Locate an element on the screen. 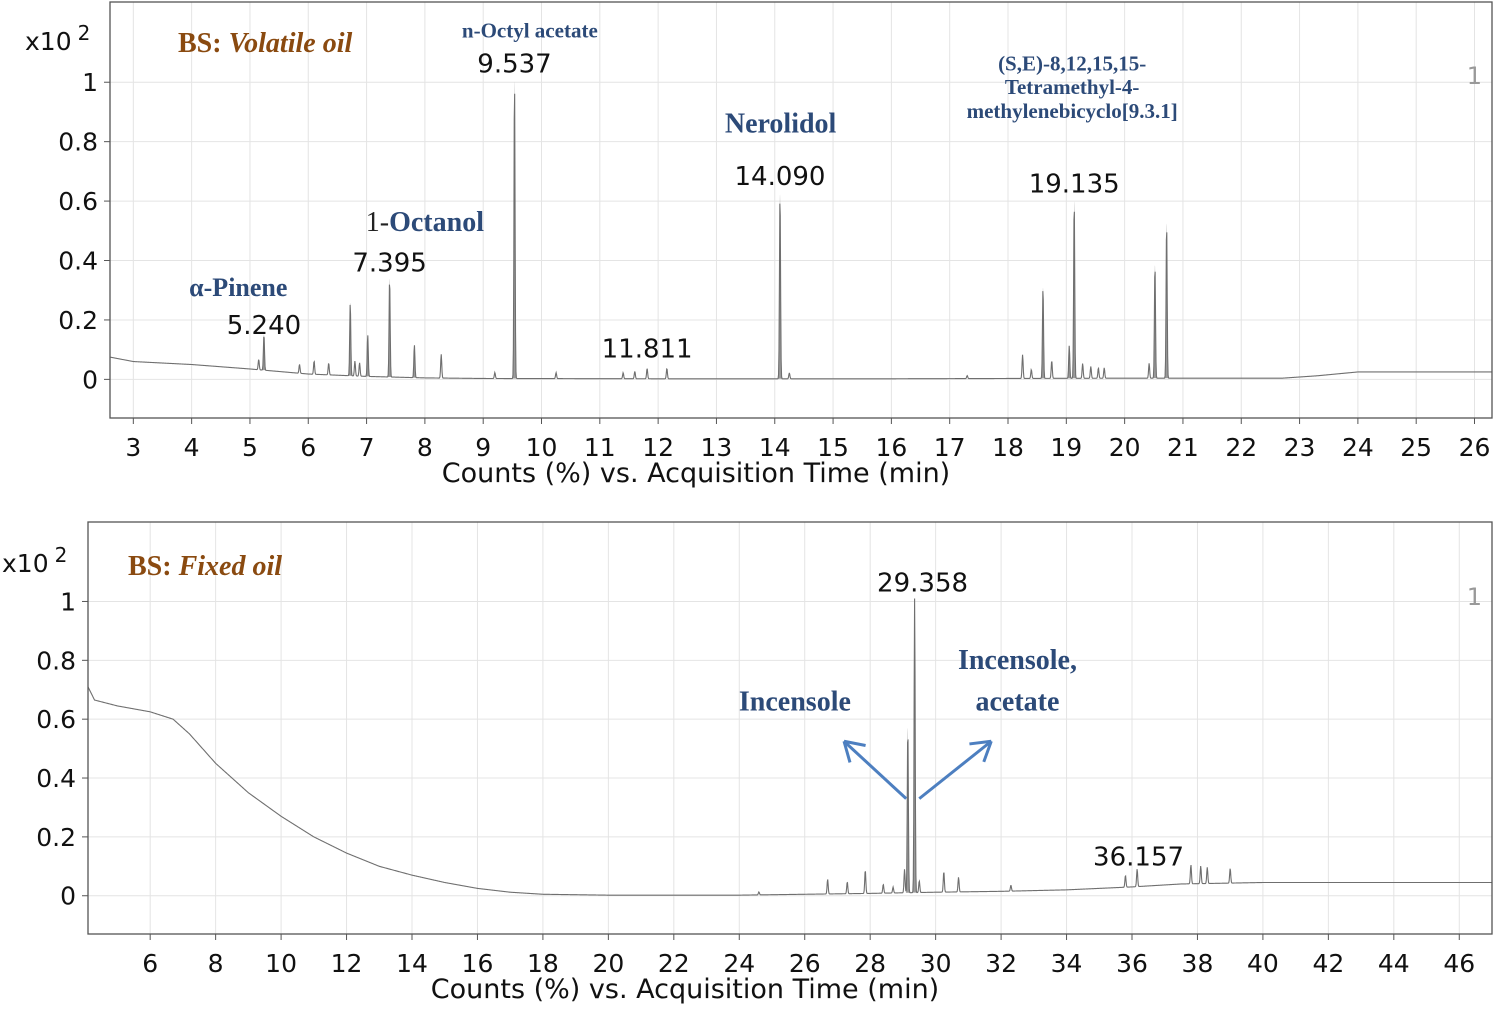 The width and height of the screenshot is (1497, 1009). x-tick-label: 44 is located at coordinates (1394, 963).